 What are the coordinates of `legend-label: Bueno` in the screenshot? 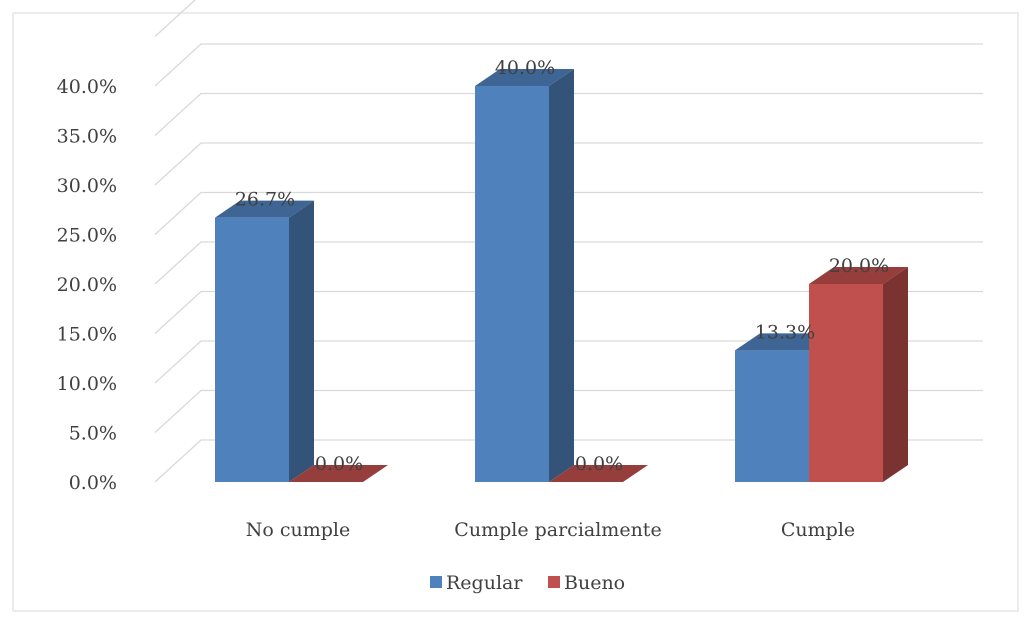 It's located at (594, 583).